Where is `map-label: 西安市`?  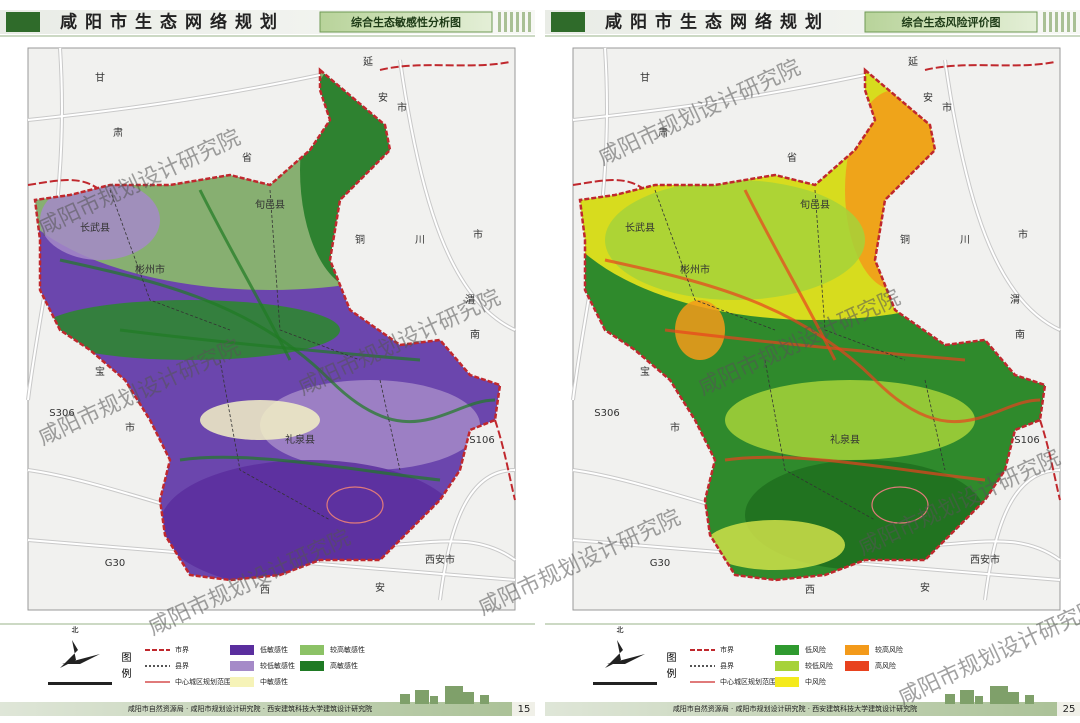
map-label: 西安市 is located at coordinates (985, 559).